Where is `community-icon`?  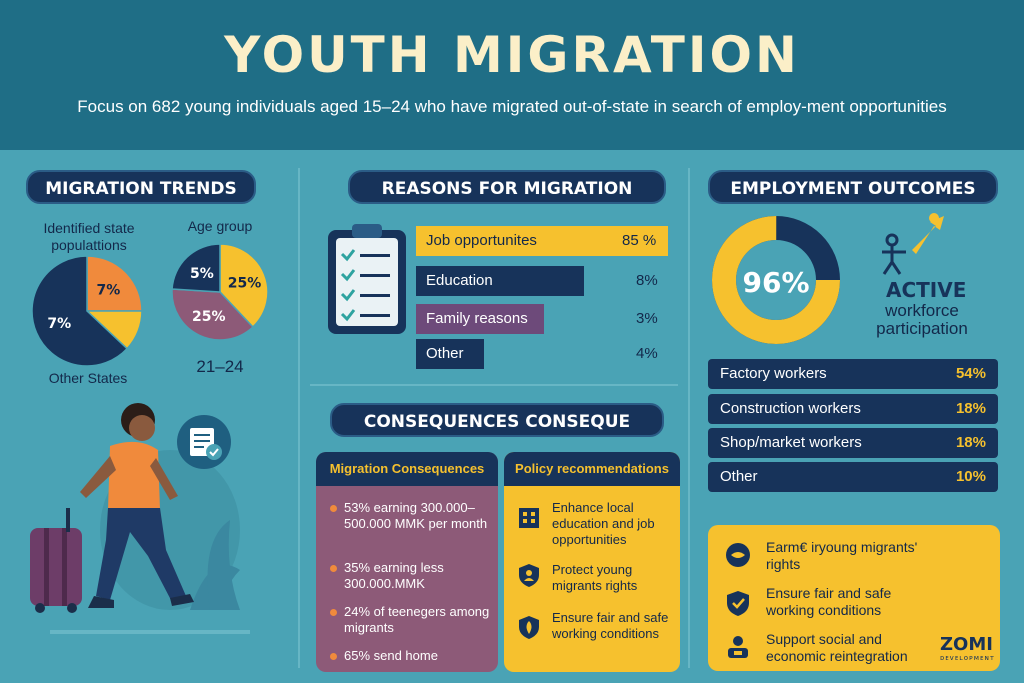 community-icon is located at coordinates (738, 647).